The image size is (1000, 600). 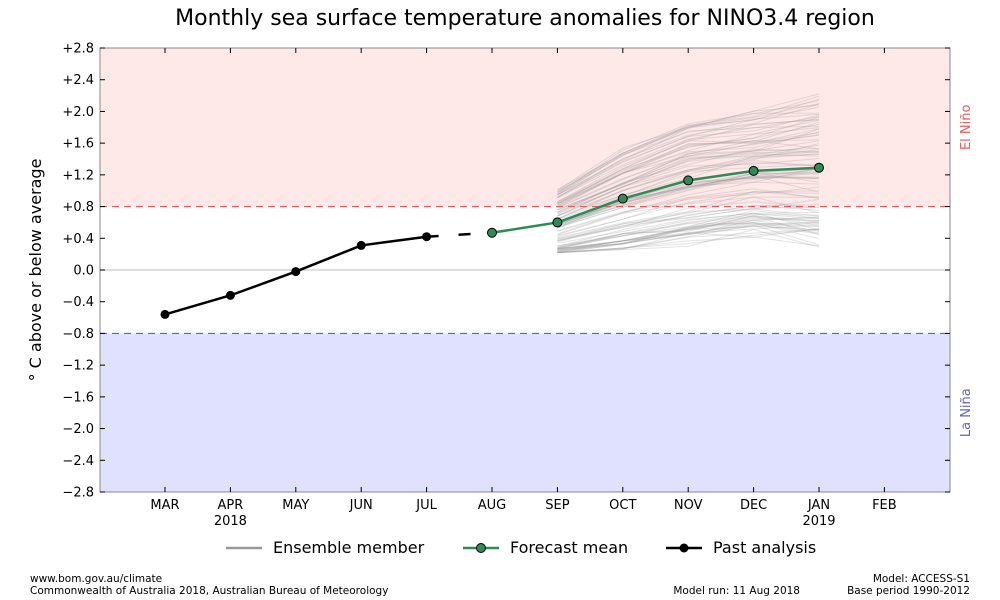 I want to click on y-tick-label: −1.2, so click(x=78, y=366).